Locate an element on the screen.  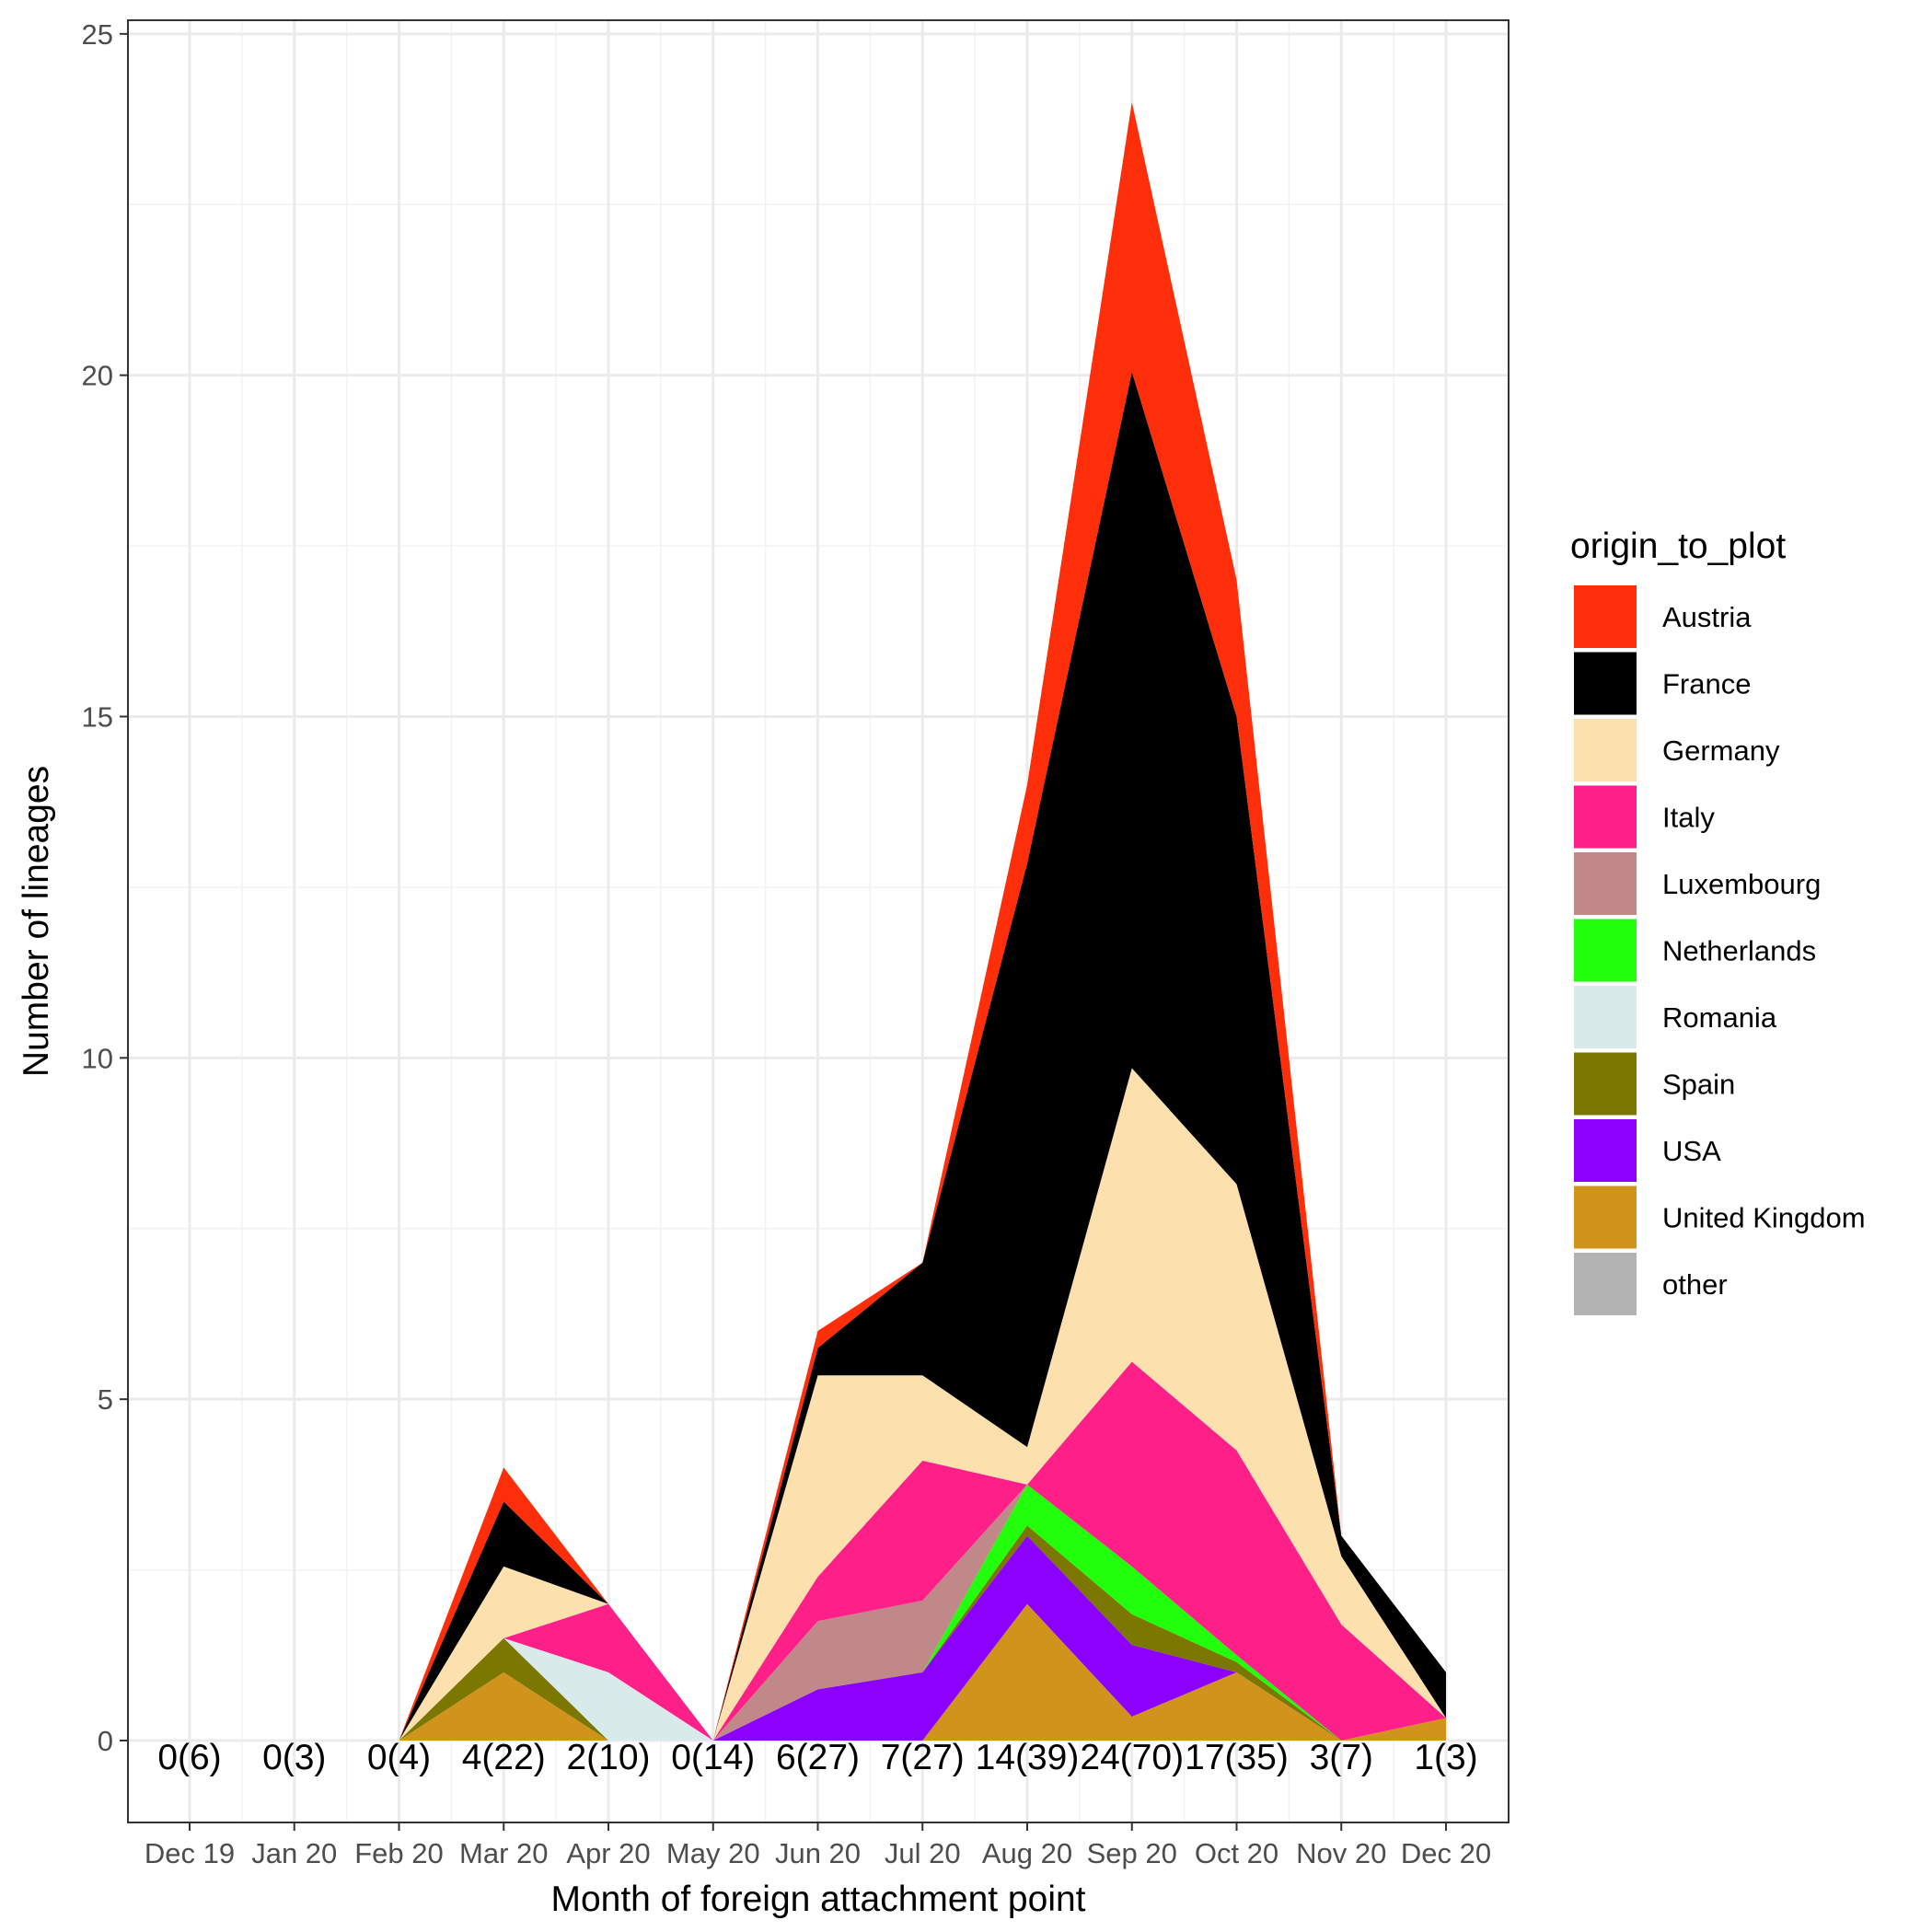
y-tick-label: 0 is located at coordinates (105, 1741).